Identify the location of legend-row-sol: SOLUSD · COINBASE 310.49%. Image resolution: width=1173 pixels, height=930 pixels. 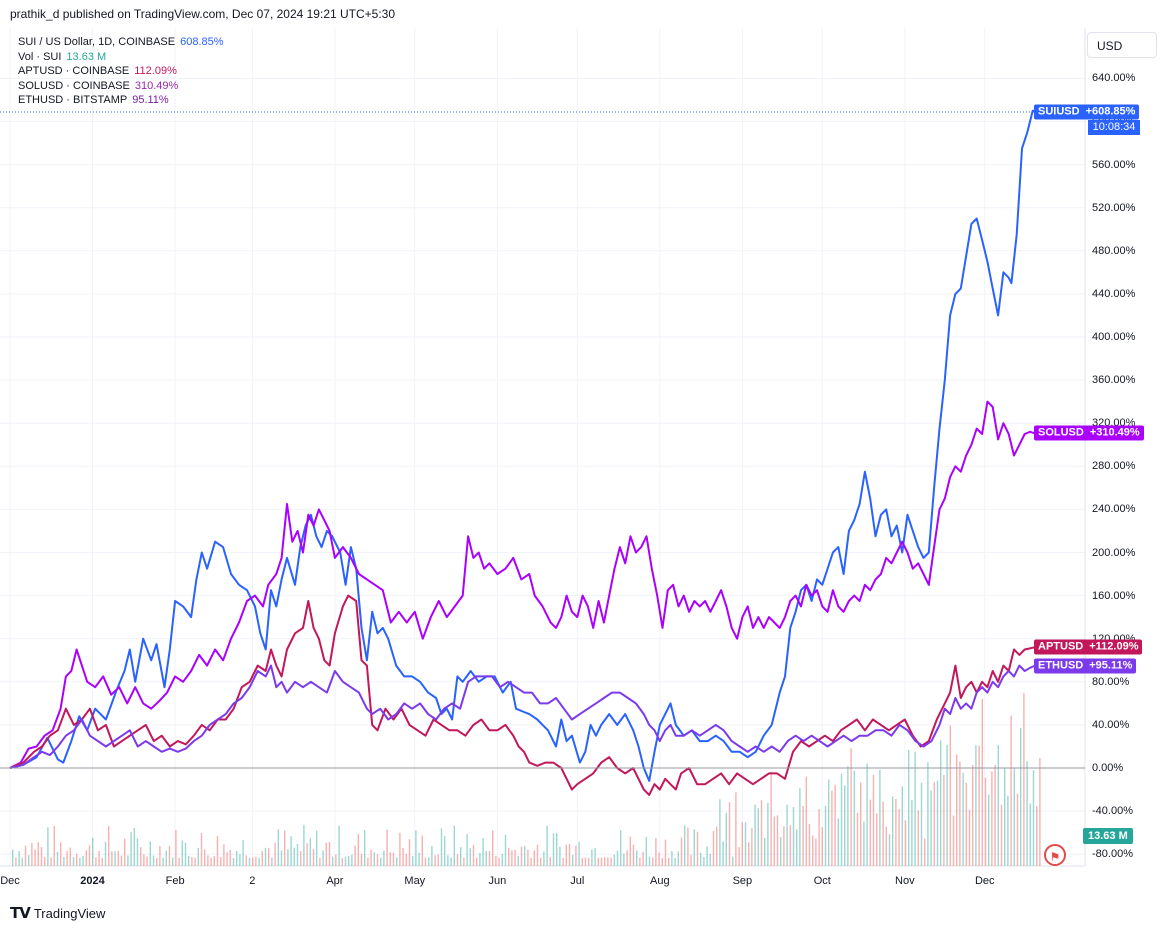
(121, 86).